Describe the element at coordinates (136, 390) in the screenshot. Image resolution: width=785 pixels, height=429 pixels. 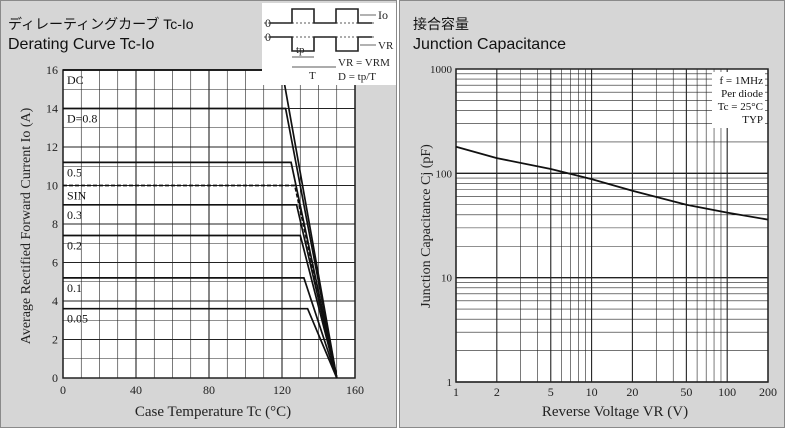
I see `derating-x-tick: 40` at that location.